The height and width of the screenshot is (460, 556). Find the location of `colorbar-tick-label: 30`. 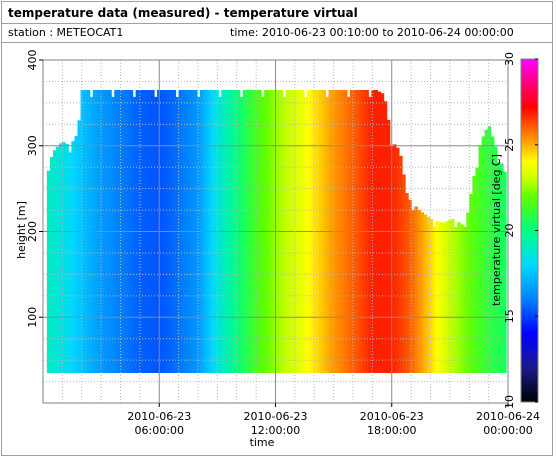

colorbar-tick-label: 30 is located at coordinates (509, 59).